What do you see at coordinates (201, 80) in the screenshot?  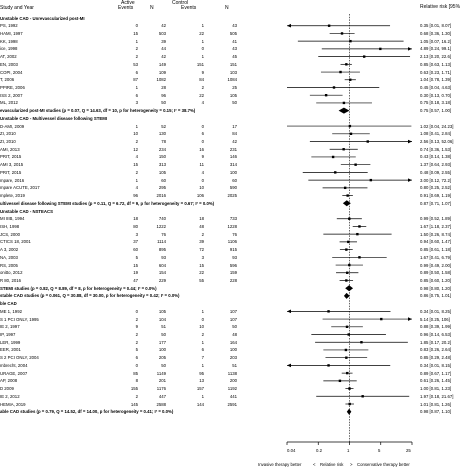 I see `control-events-cell: 84` at bounding box center [201, 80].